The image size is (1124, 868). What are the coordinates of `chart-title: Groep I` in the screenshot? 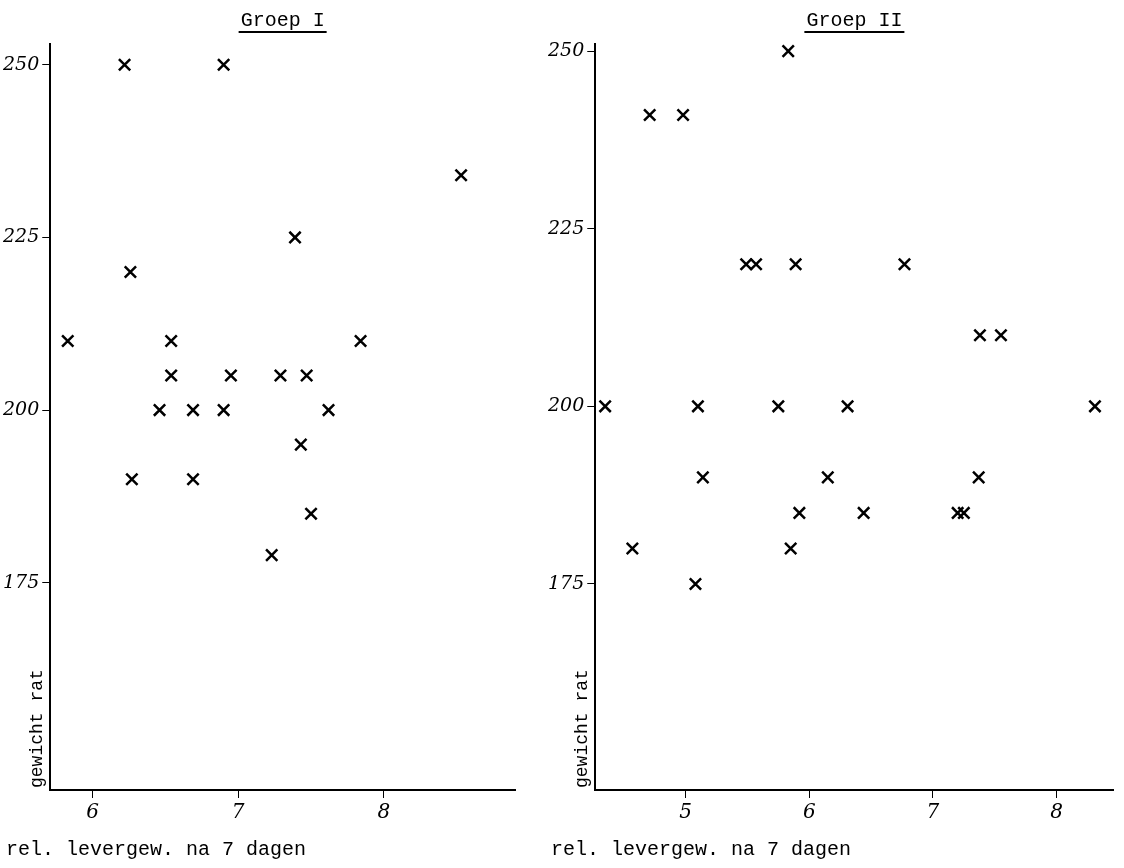 It's located at (282, 20).